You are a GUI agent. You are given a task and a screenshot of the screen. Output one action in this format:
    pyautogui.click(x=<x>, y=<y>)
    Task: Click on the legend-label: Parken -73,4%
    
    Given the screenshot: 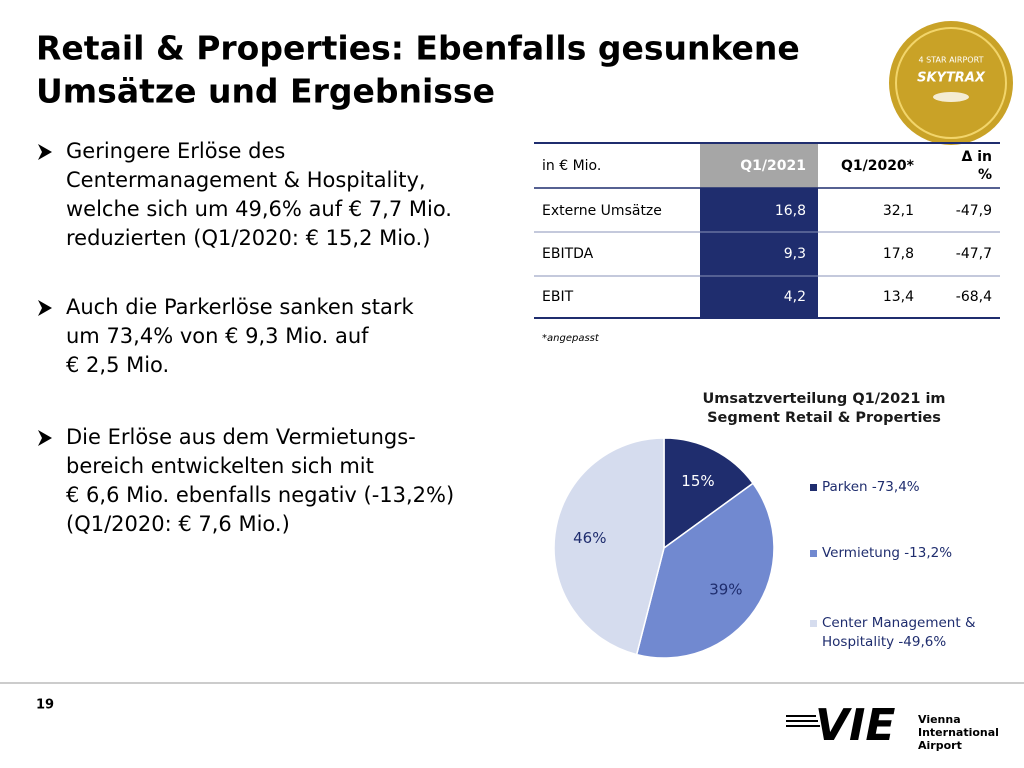 What is the action you would take?
    pyautogui.click(x=871, y=487)
    